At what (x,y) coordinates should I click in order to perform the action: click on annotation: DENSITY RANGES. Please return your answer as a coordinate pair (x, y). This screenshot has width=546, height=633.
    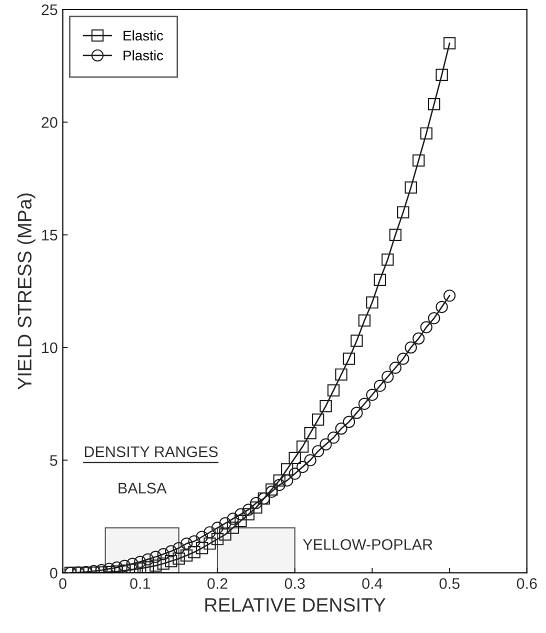
    Looking at the image, I should click on (151, 452).